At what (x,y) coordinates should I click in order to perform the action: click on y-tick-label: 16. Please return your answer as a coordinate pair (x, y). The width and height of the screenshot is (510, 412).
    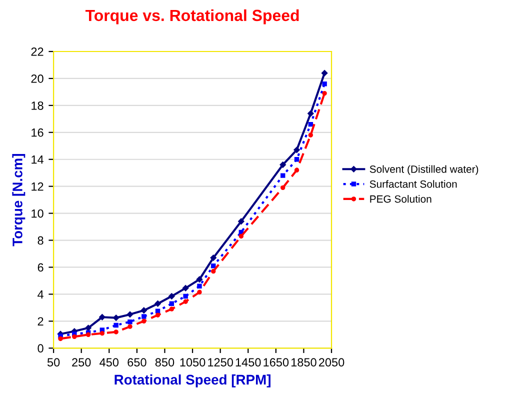
    Looking at the image, I should click on (38, 132).